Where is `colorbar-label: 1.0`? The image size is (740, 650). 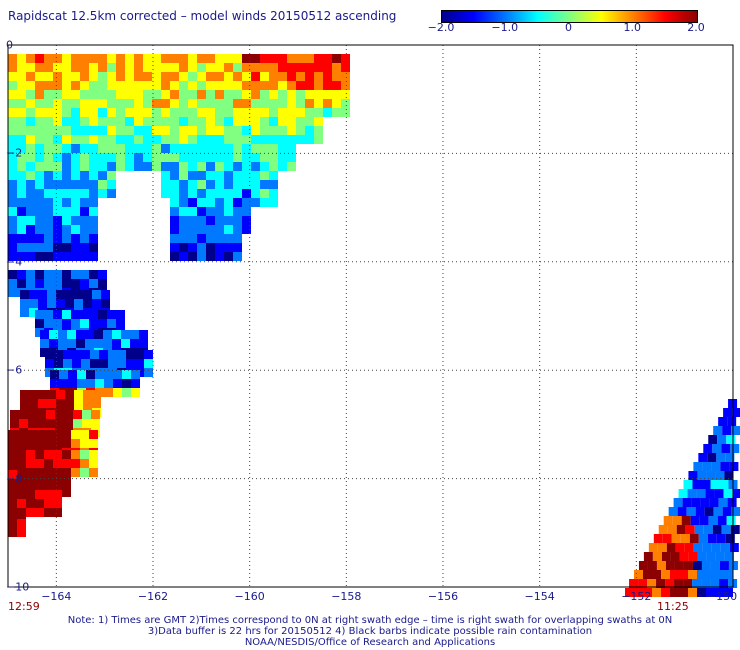 colorbar-label: 1.0 is located at coordinates (632, 27).